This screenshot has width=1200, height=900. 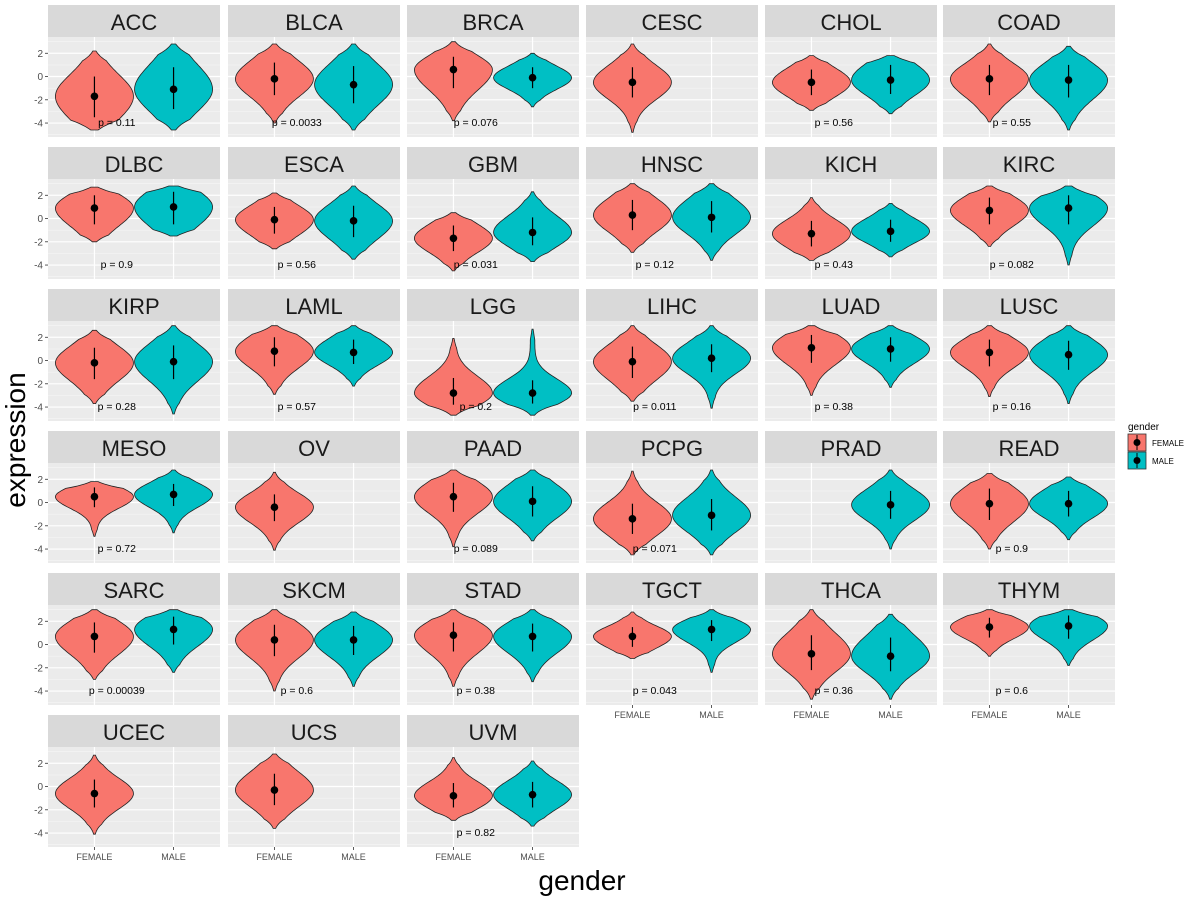 What do you see at coordinates (1029, 306) in the screenshot?
I see `facet-title: LUSC` at bounding box center [1029, 306].